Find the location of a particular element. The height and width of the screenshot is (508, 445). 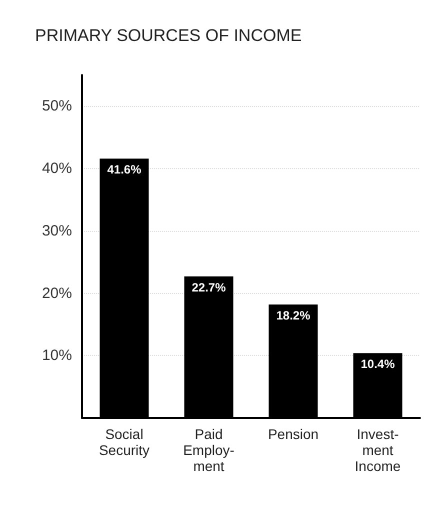

y-tick-label: 30% is located at coordinates (57, 231).